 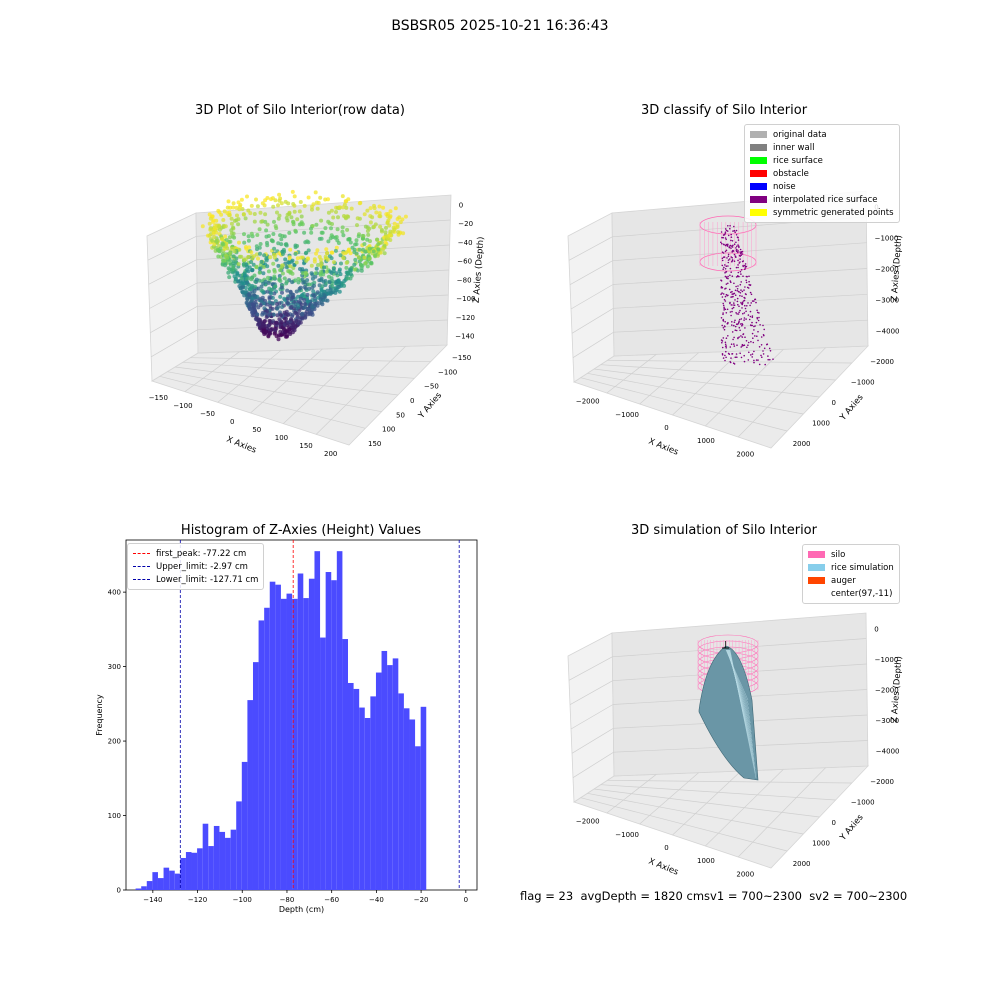 What do you see at coordinates (863, 383) in the screenshot?
I see `plot2-y-tick-label: −1000` at bounding box center [863, 383].